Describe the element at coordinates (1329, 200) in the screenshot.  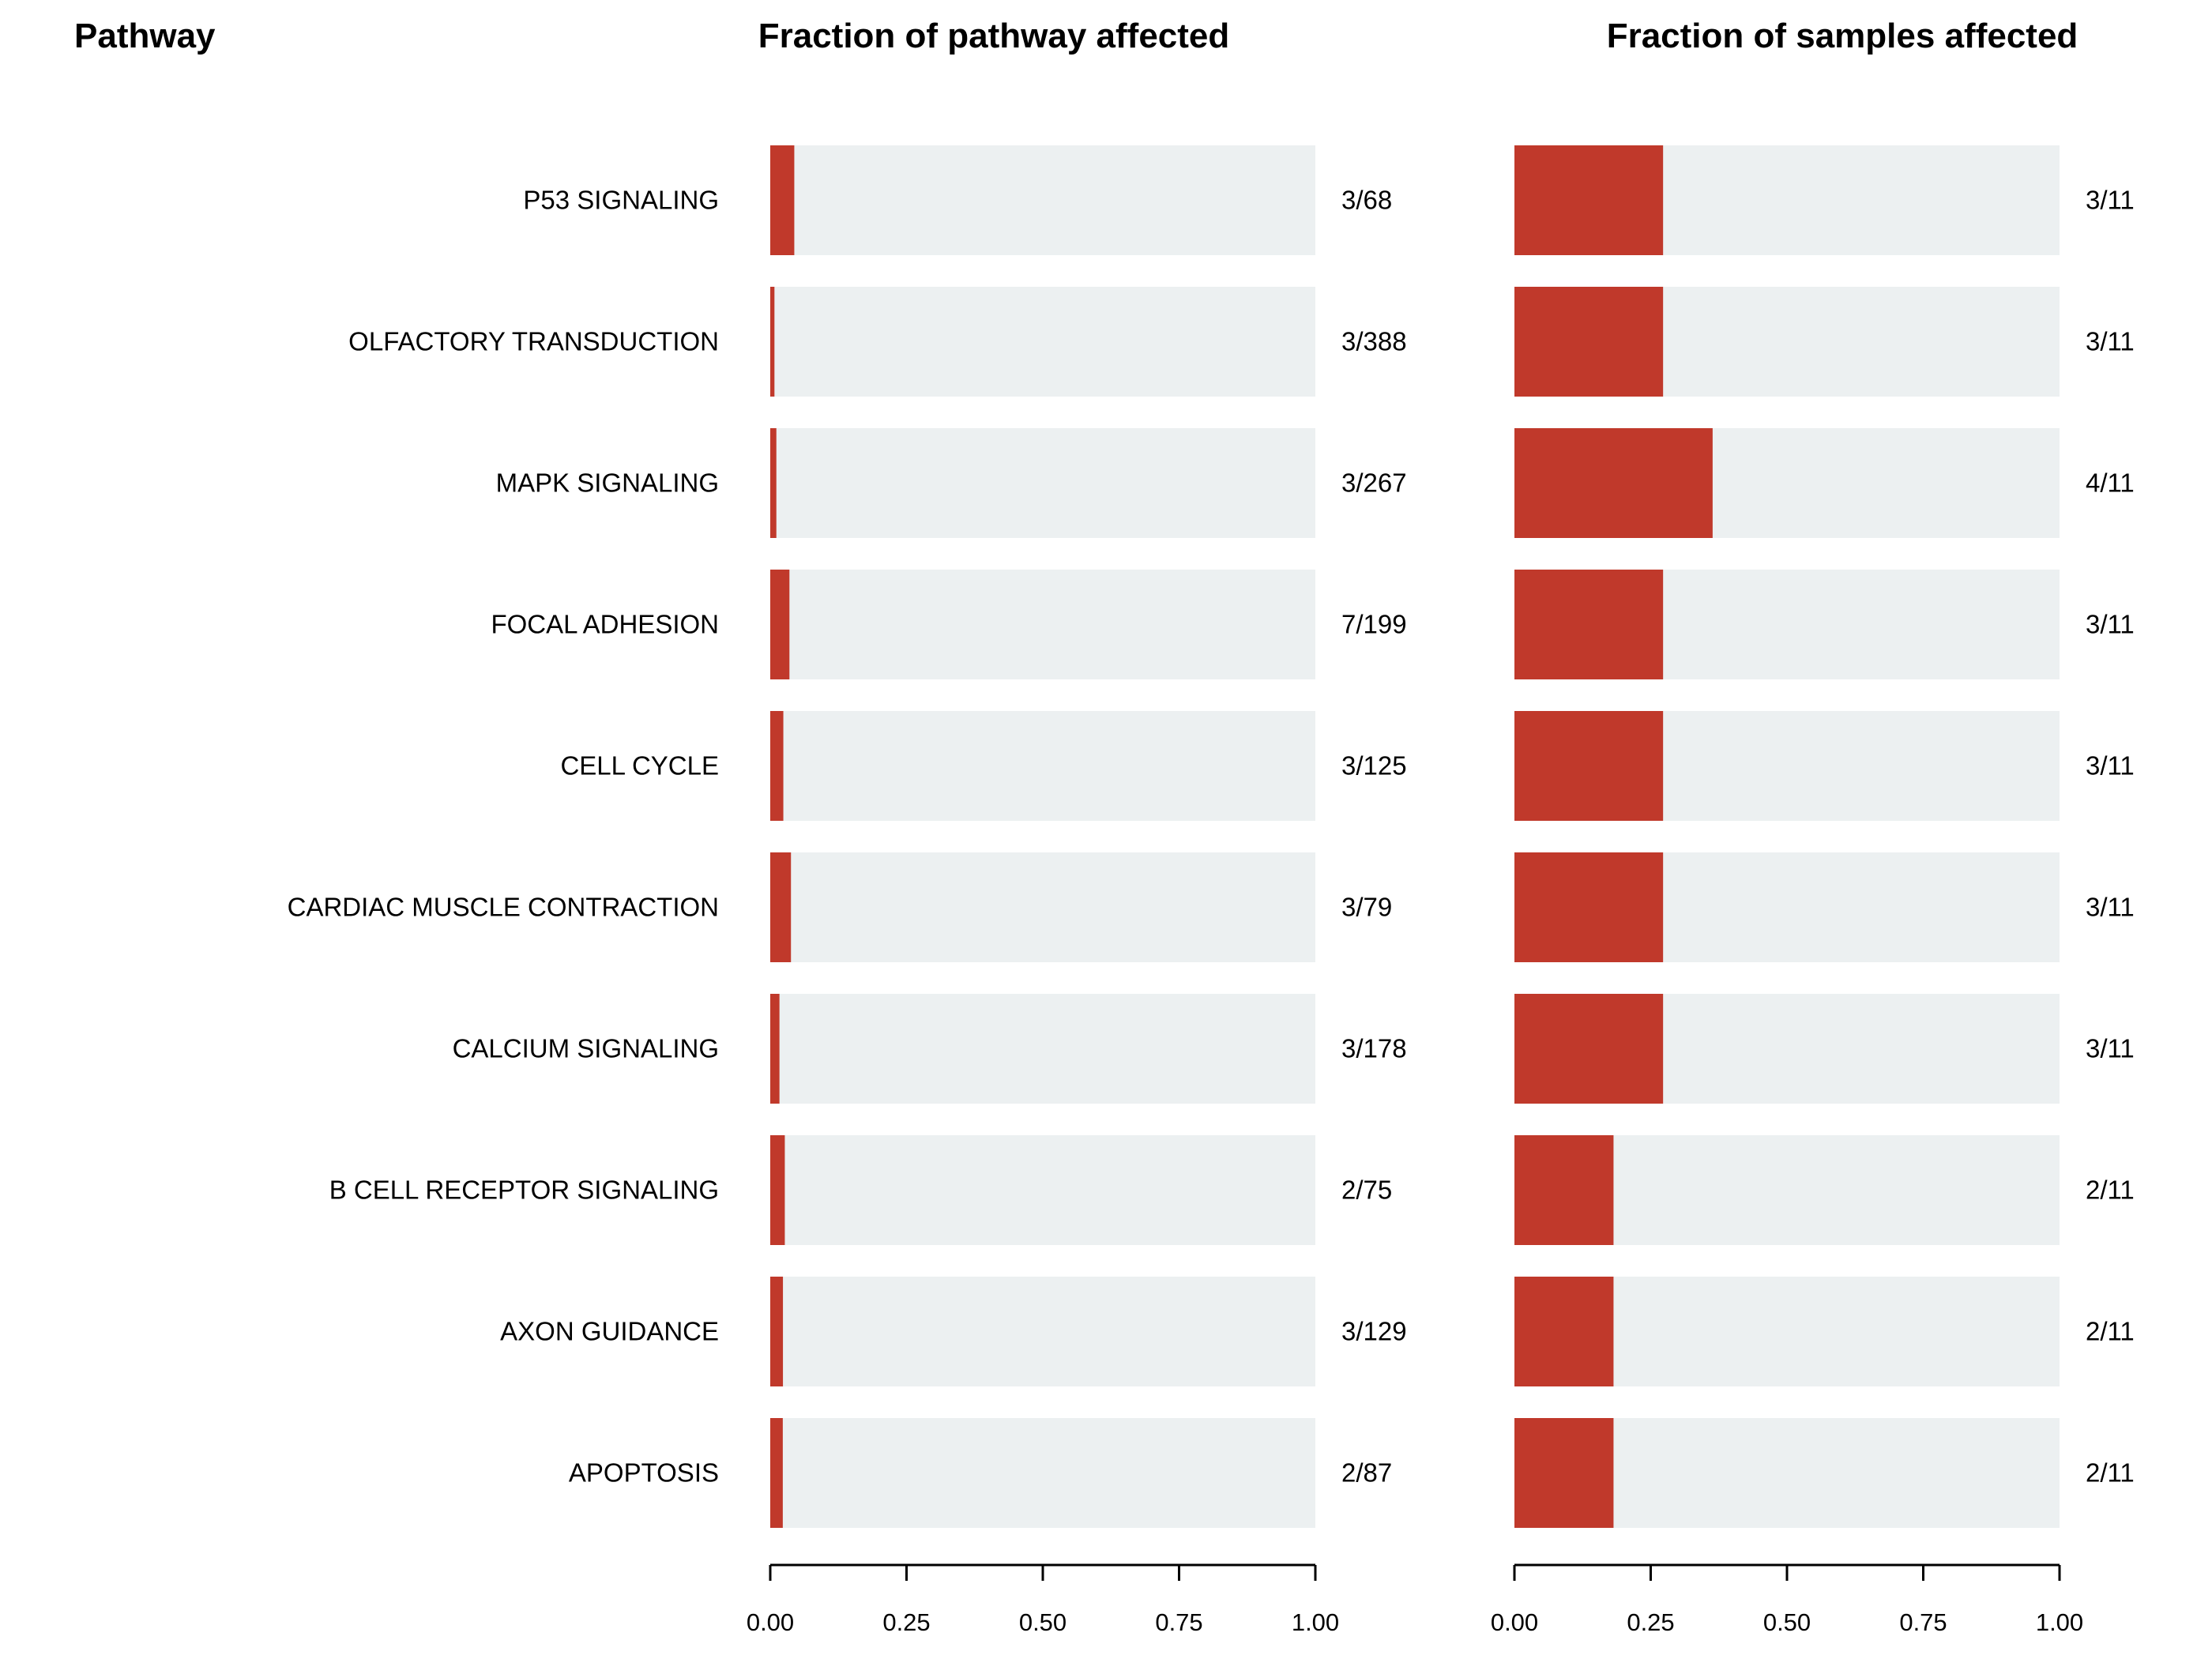
I see `pathway-row: P53 SIGNALING 3/68 3/11` at that location.